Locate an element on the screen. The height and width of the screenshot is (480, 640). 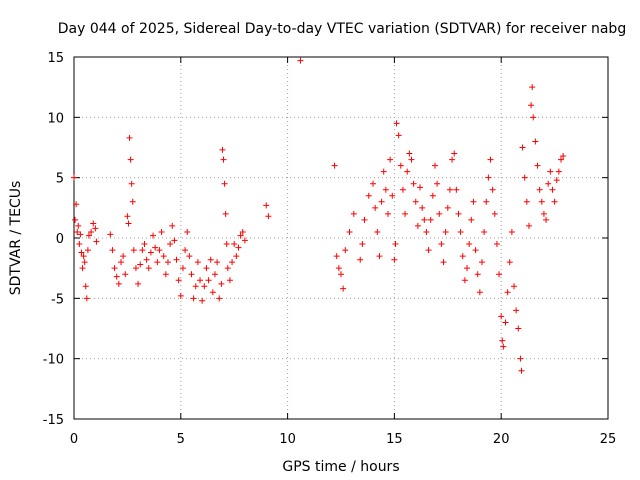
x-axis-label: GPS time / hours is located at coordinates (340, 467).